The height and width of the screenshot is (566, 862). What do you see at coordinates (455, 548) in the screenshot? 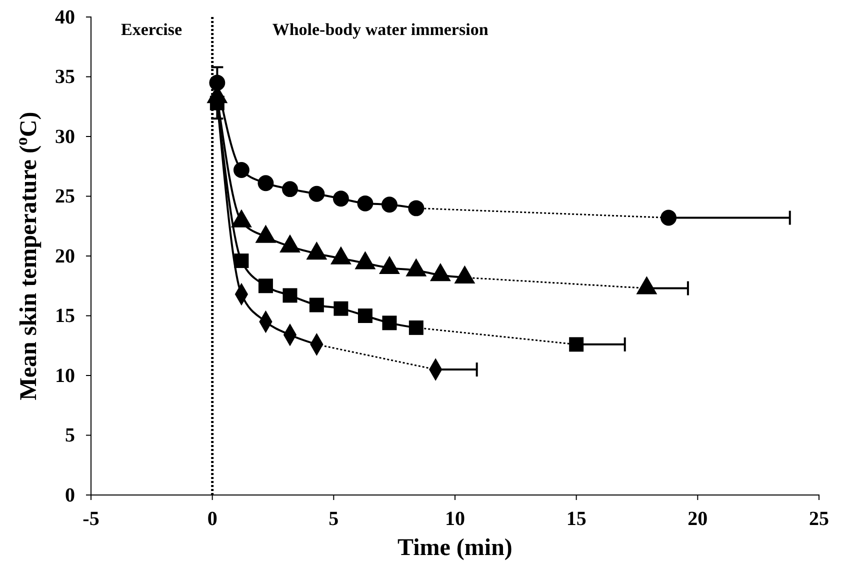
I see `x-axis-title: Time (min)` at bounding box center [455, 548].